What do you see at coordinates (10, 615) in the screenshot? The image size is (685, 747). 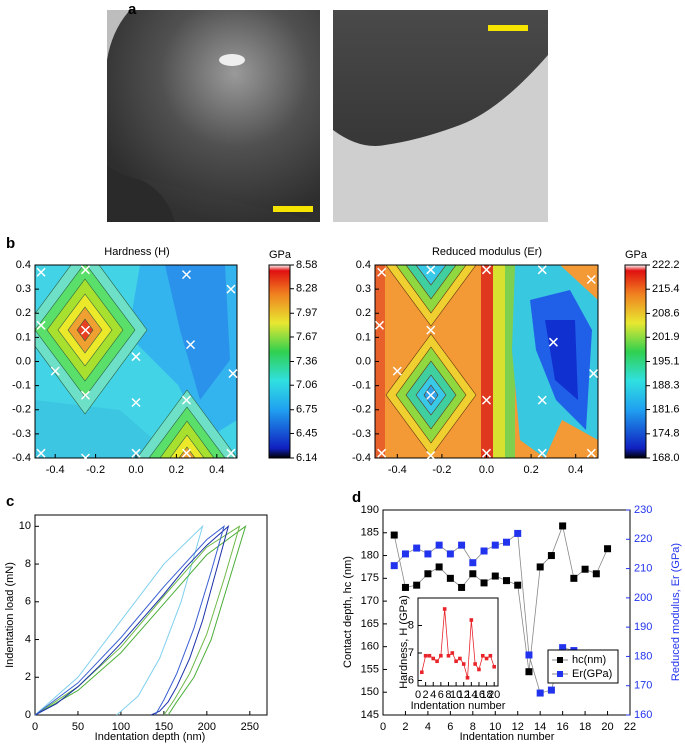 I see `y-axis-label: Indentation load (mN)` at bounding box center [10, 615].